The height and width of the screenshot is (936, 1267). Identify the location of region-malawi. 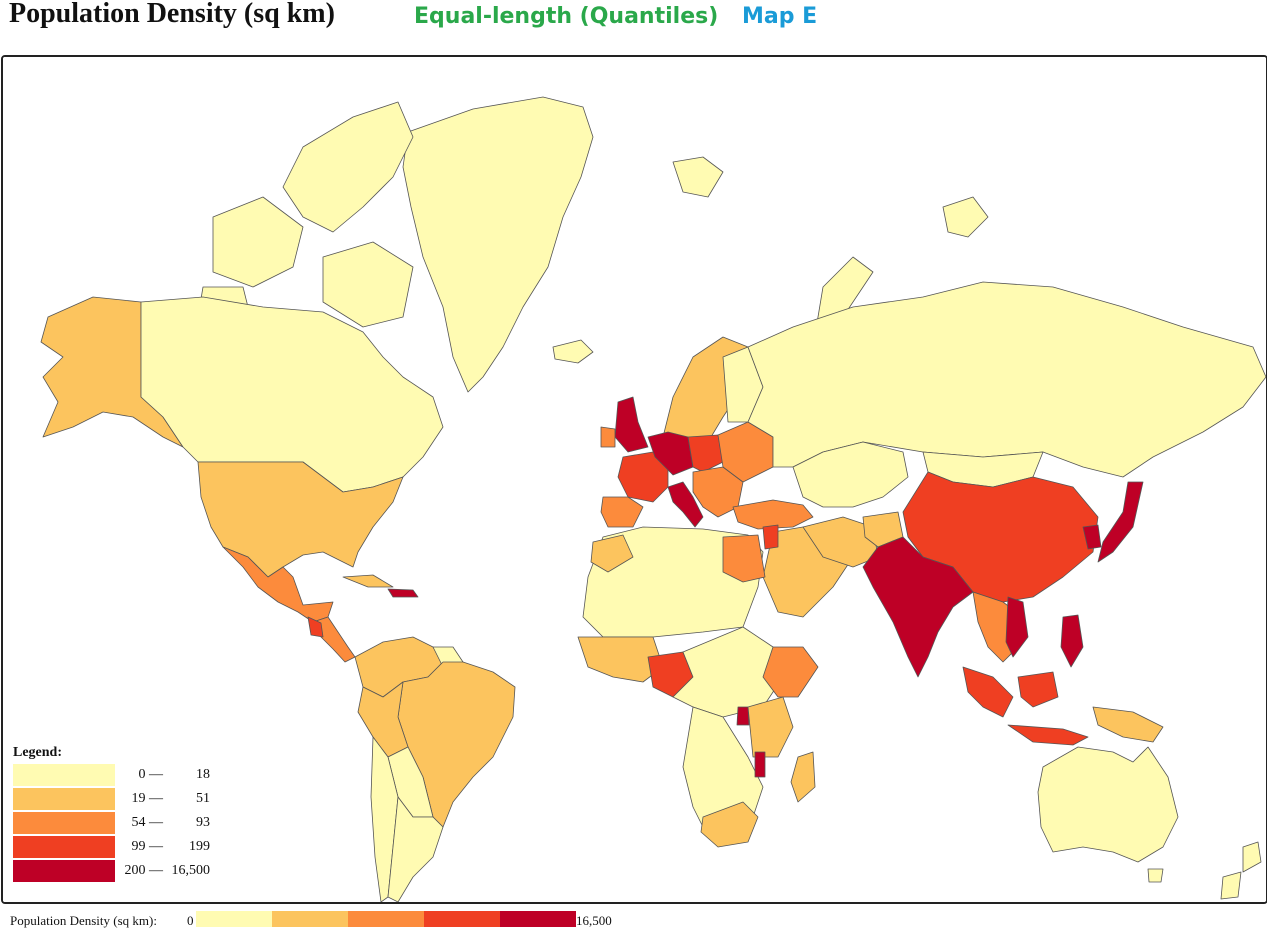
(760, 764).